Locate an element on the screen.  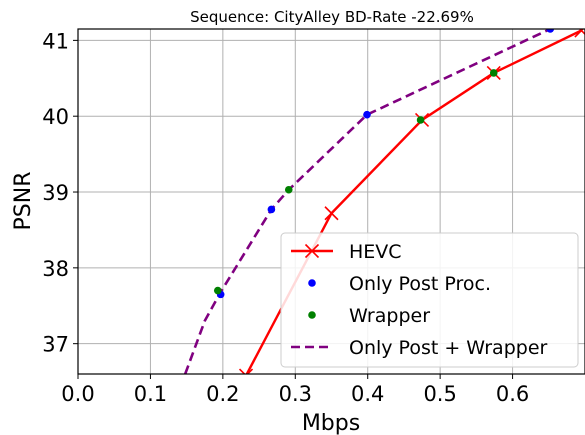
y-axis-label: PSNR is located at coordinates (23, 201).